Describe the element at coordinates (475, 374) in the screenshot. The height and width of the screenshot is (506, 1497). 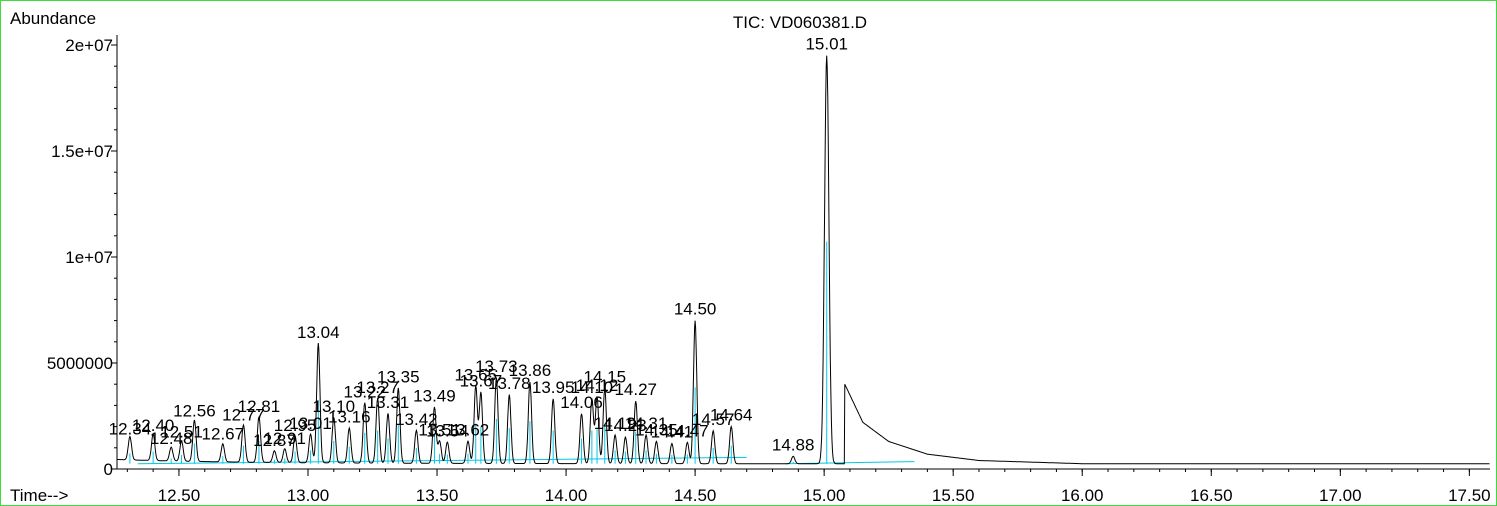
I see `peak-label: 13.65` at that location.